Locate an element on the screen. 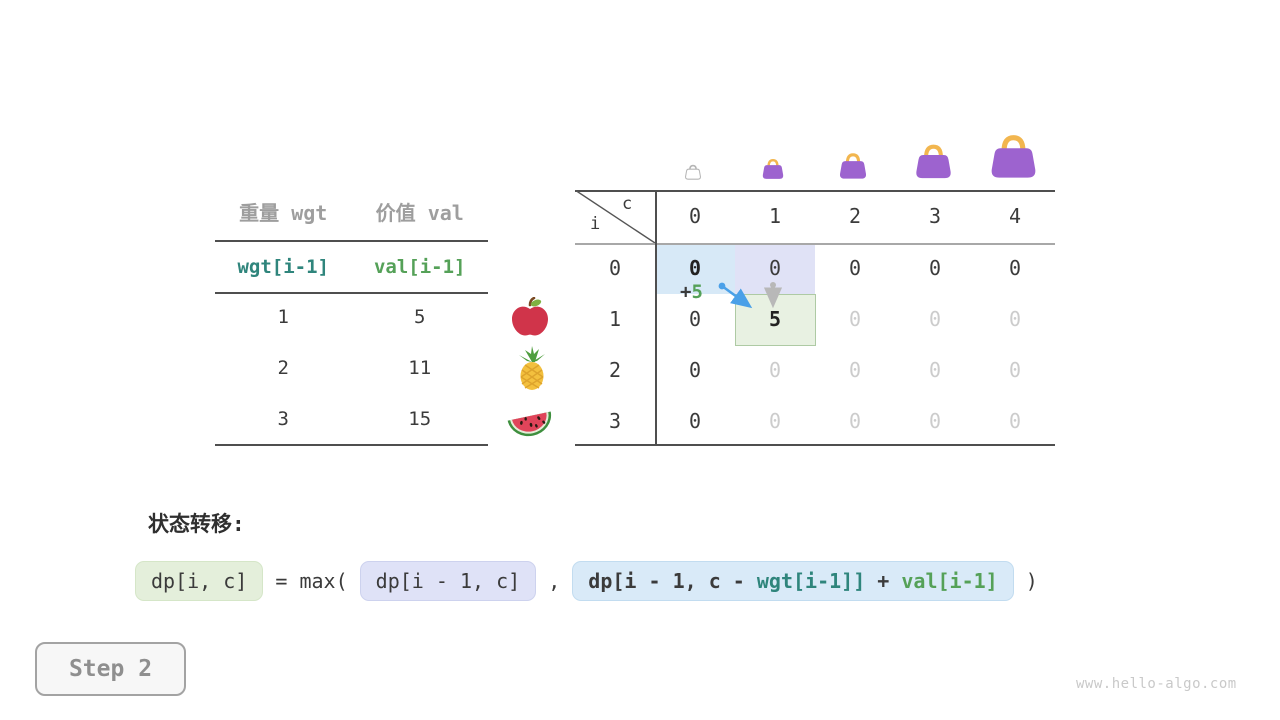 The width and height of the screenshot is (1280, 720). dp-row: 0 5 0 0 0 is located at coordinates (855, 319).